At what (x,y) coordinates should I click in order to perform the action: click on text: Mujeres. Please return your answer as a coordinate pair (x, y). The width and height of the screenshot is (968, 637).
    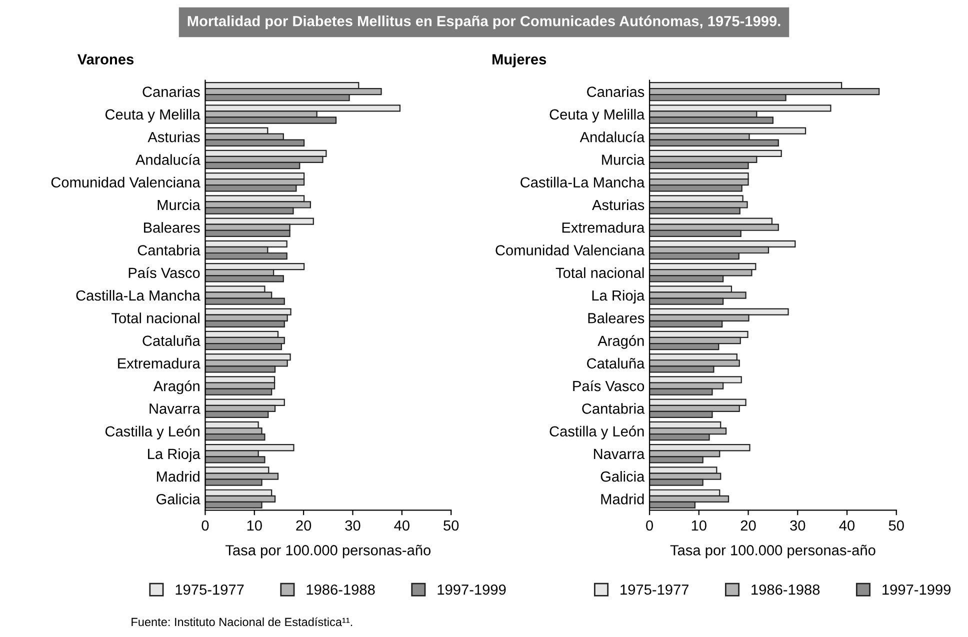
    Looking at the image, I should click on (519, 61).